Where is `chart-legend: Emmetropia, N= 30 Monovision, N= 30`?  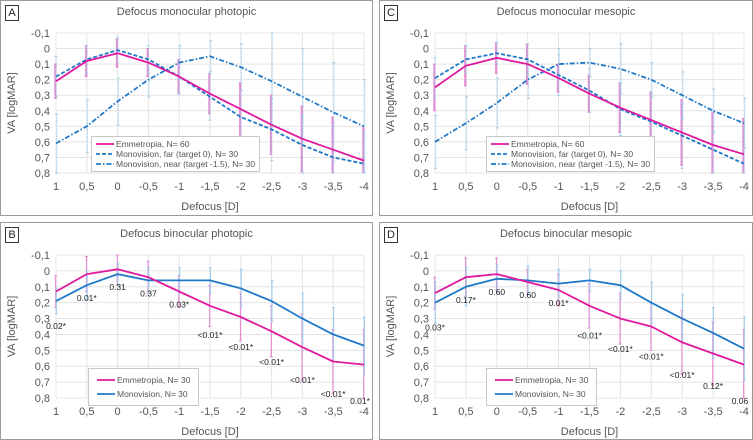
chart-legend: Emmetropia, N= 30 Monovision, N= 30 is located at coordinates (144, 387).